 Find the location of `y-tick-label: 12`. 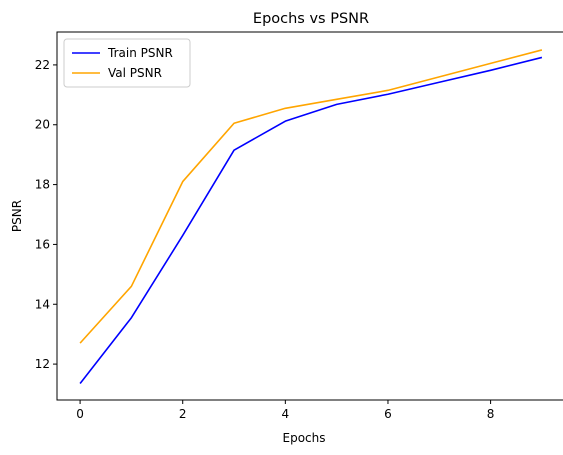

y-tick-label: 12 is located at coordinates (42, 364).